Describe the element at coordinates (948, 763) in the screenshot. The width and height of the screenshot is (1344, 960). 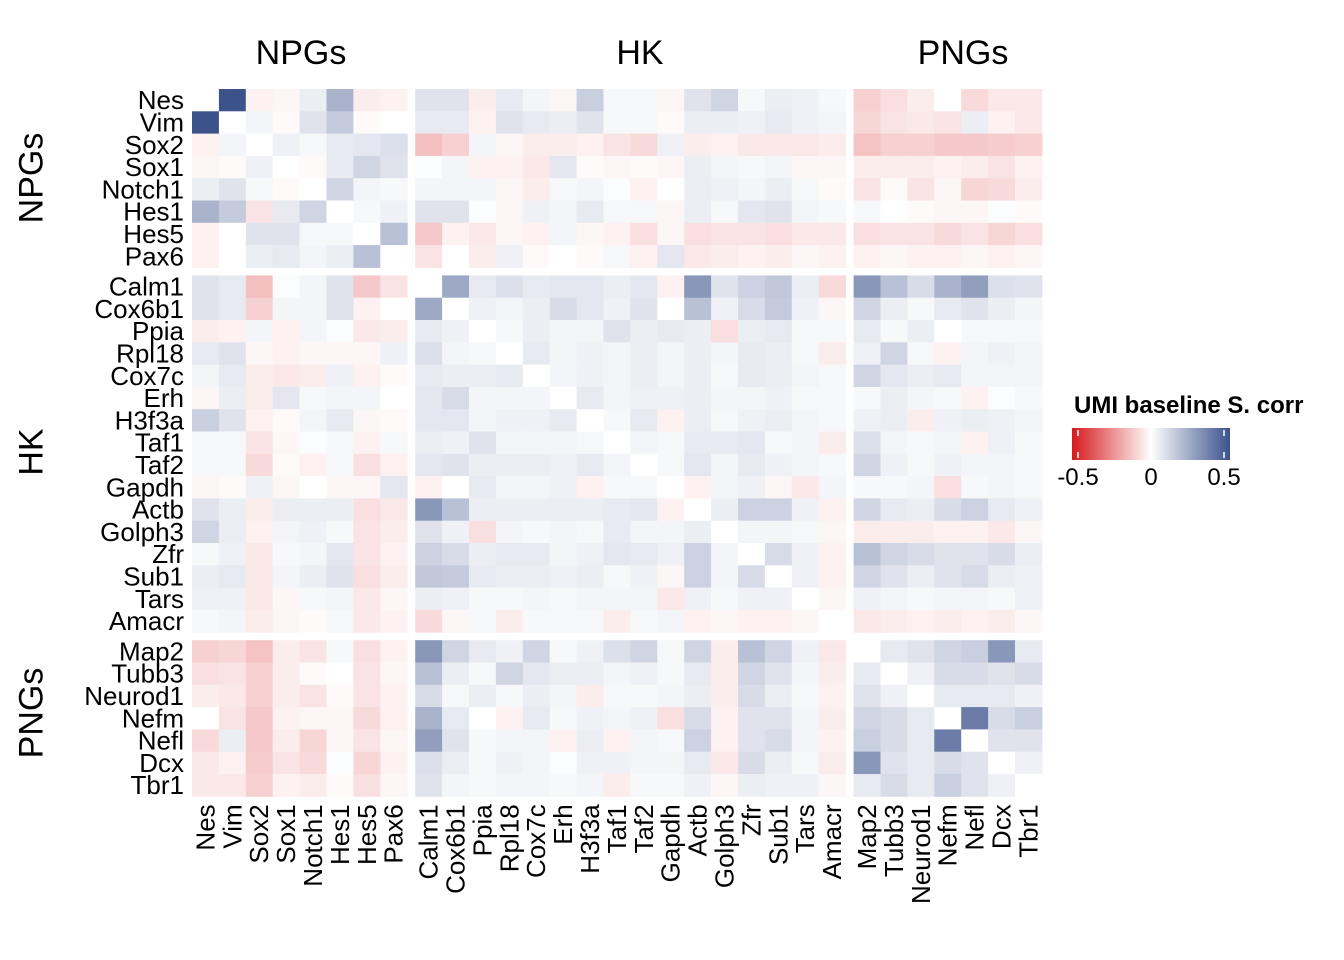
I see `heatmap-cell-dcx-nefm` at that location.